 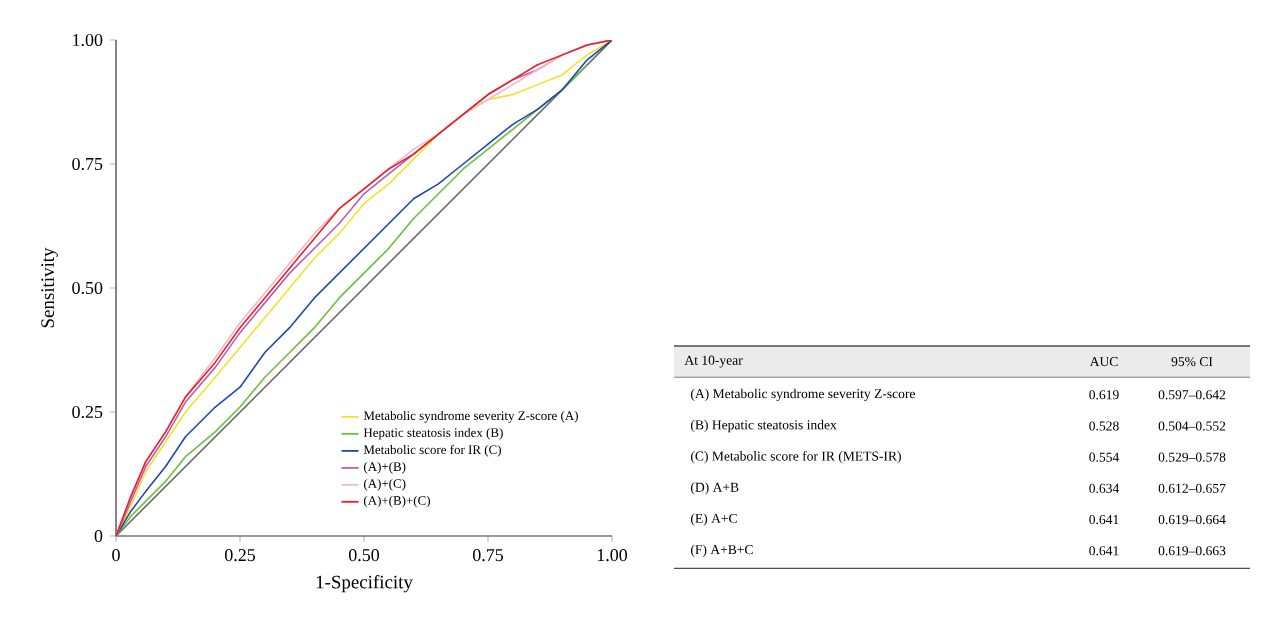 What do you see at coordinates (364, 555) in the screenshot?
I see `x-tick-label: 0.50` at bounding box center [364, 555].